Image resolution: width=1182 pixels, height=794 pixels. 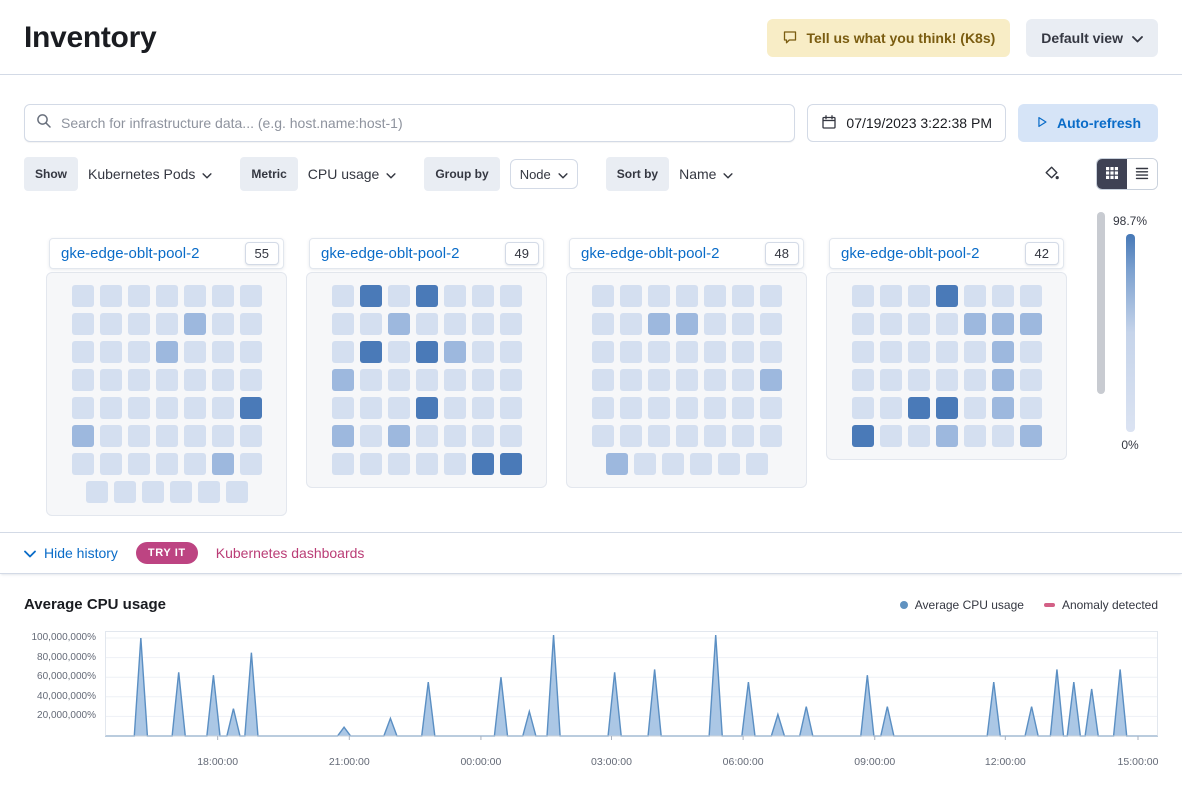 I want to click on auto-refresh-button: Auto-refresh, so click(x=1087, y=123).